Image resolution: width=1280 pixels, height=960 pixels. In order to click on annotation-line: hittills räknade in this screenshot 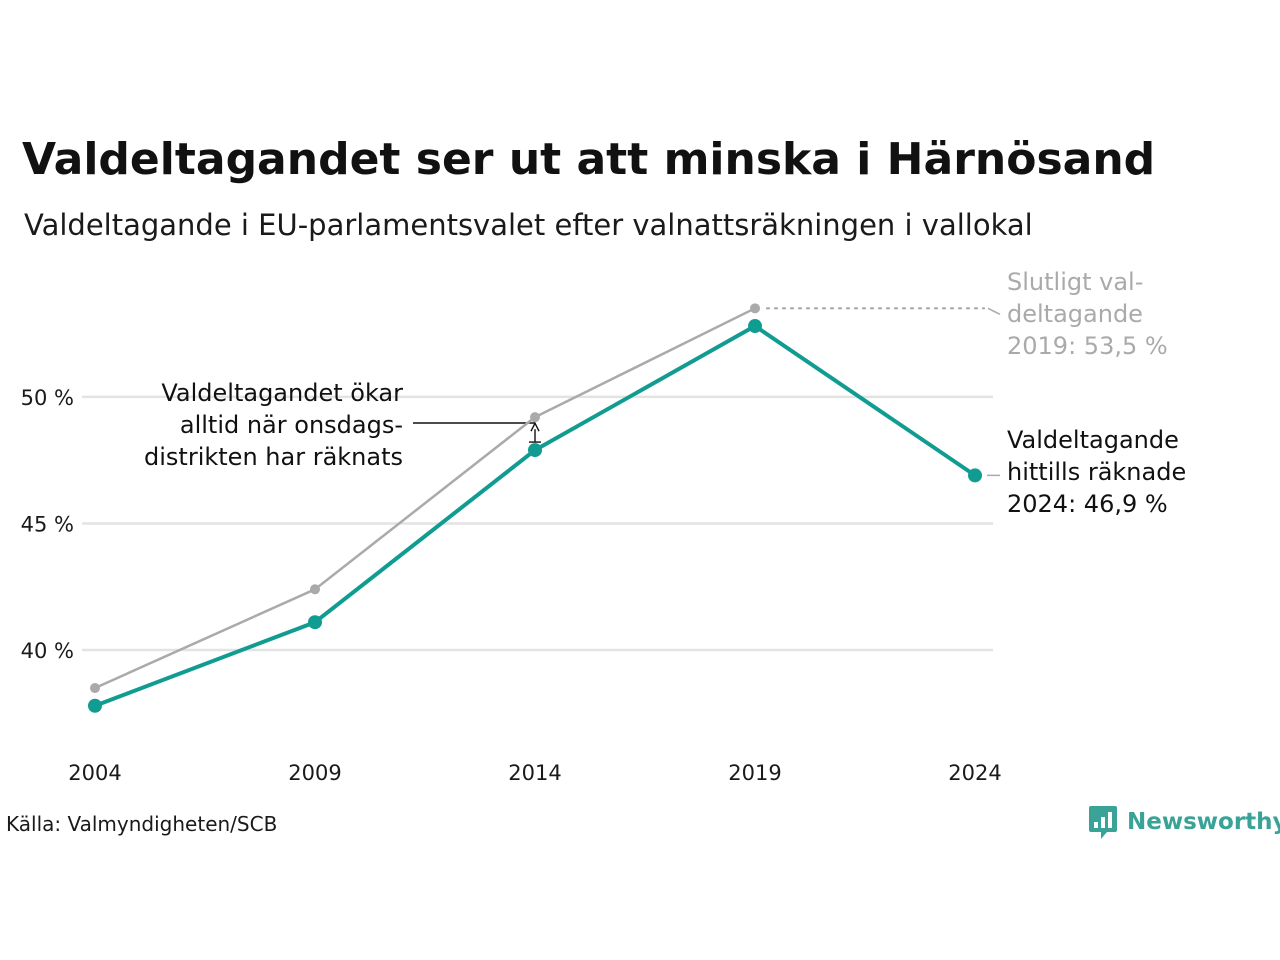, I will do `click(1096, 472)`.